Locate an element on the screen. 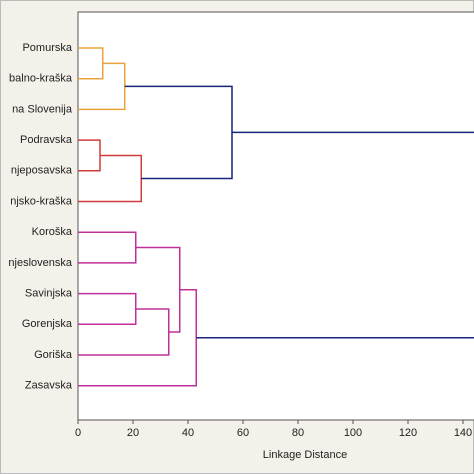  x-tick-label: 100 is located at coordinates (353, 433).